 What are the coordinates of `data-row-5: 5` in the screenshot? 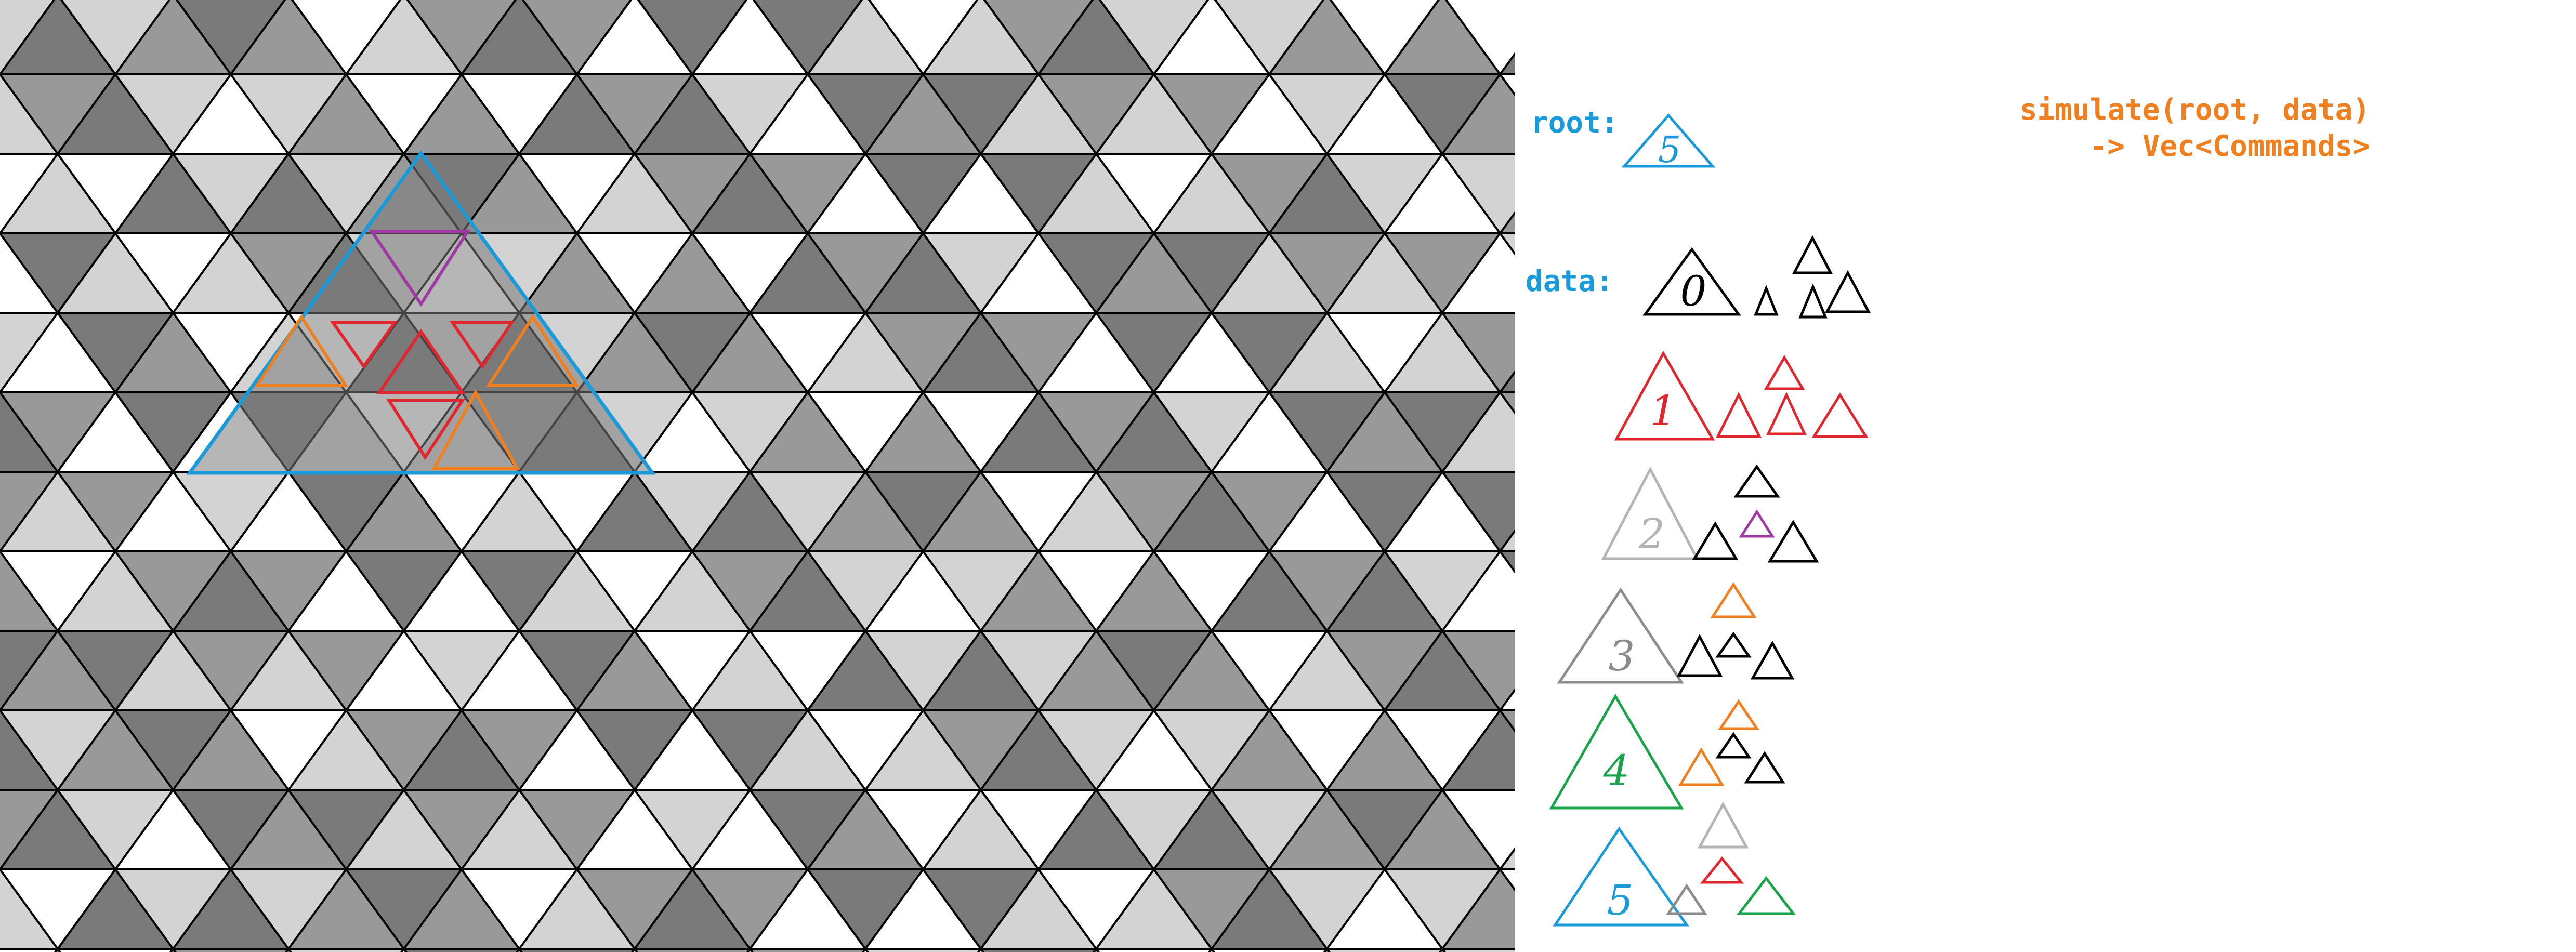 It's located at (1674, 864).